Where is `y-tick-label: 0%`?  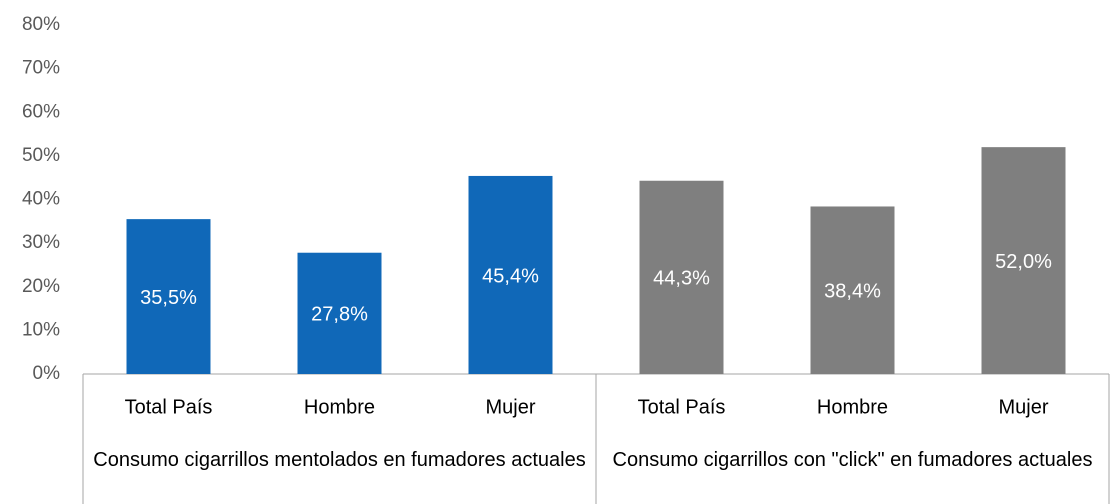 y-tick-label: 0% is located at coordinates (47, 373).